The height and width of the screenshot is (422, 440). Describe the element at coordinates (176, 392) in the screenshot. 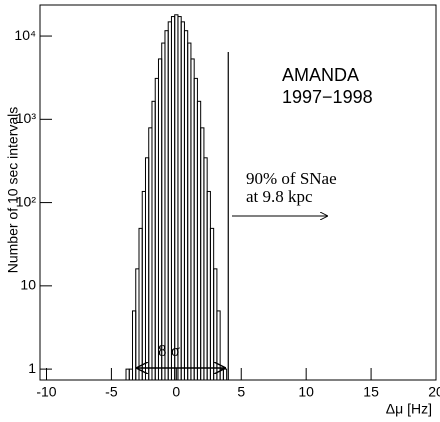

I see `x-tick-label: 0` at that location.